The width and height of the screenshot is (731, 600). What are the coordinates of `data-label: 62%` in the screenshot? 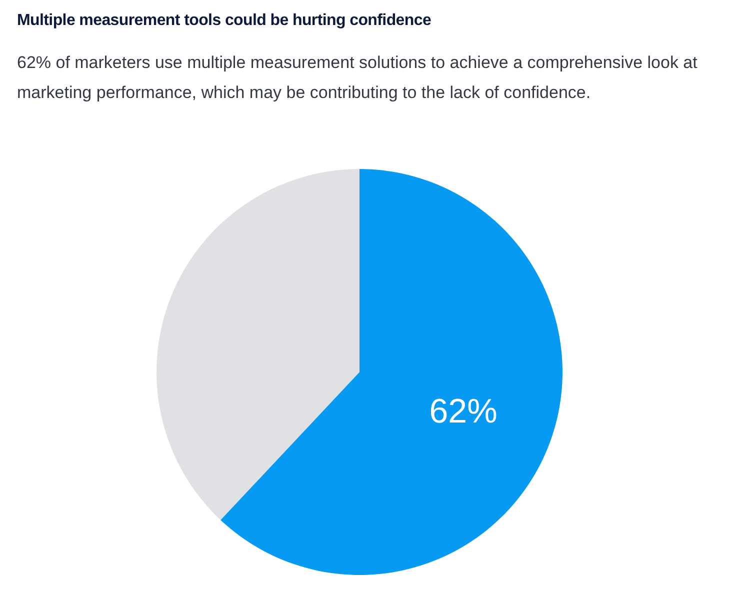 It's located at (463, 411).